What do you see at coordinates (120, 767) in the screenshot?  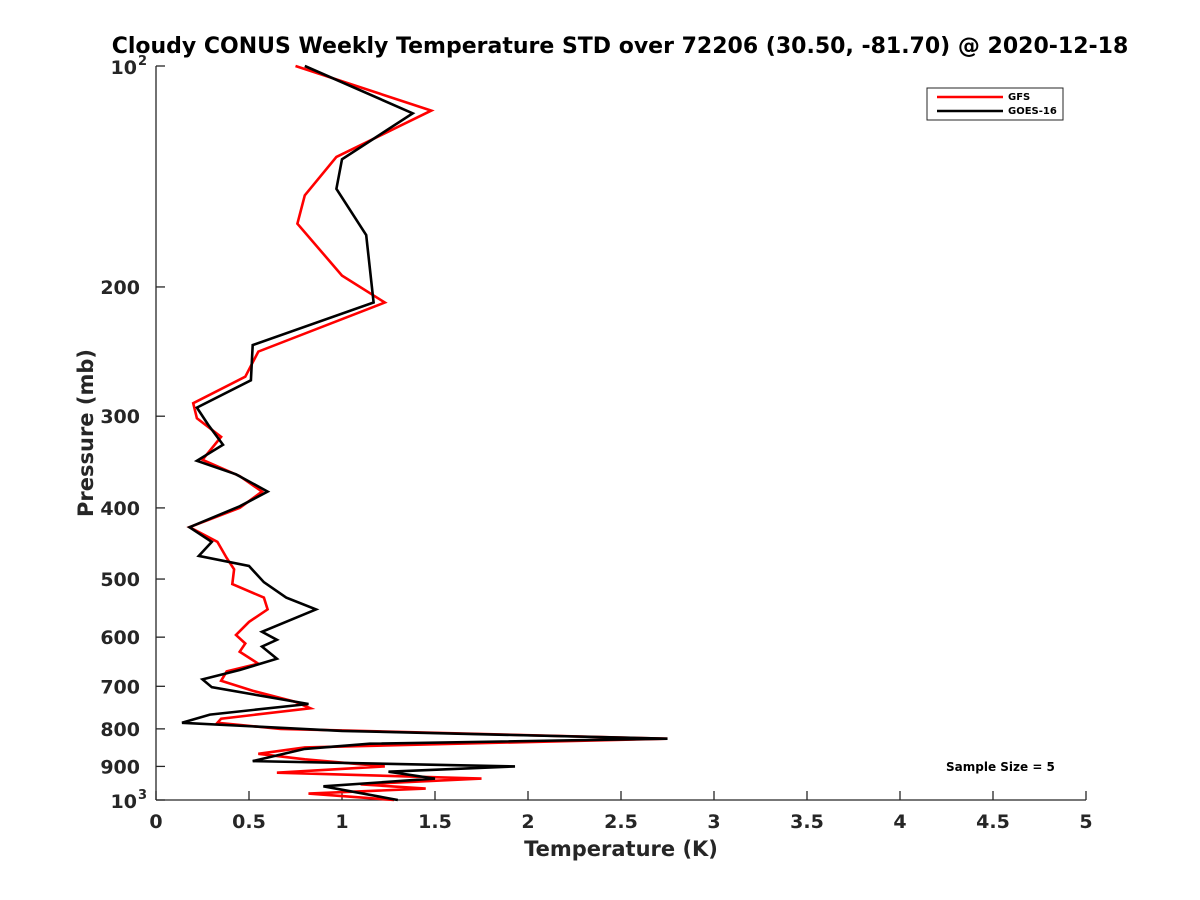 I see `y-tick-label: 900` at bounding box center [120, 767].